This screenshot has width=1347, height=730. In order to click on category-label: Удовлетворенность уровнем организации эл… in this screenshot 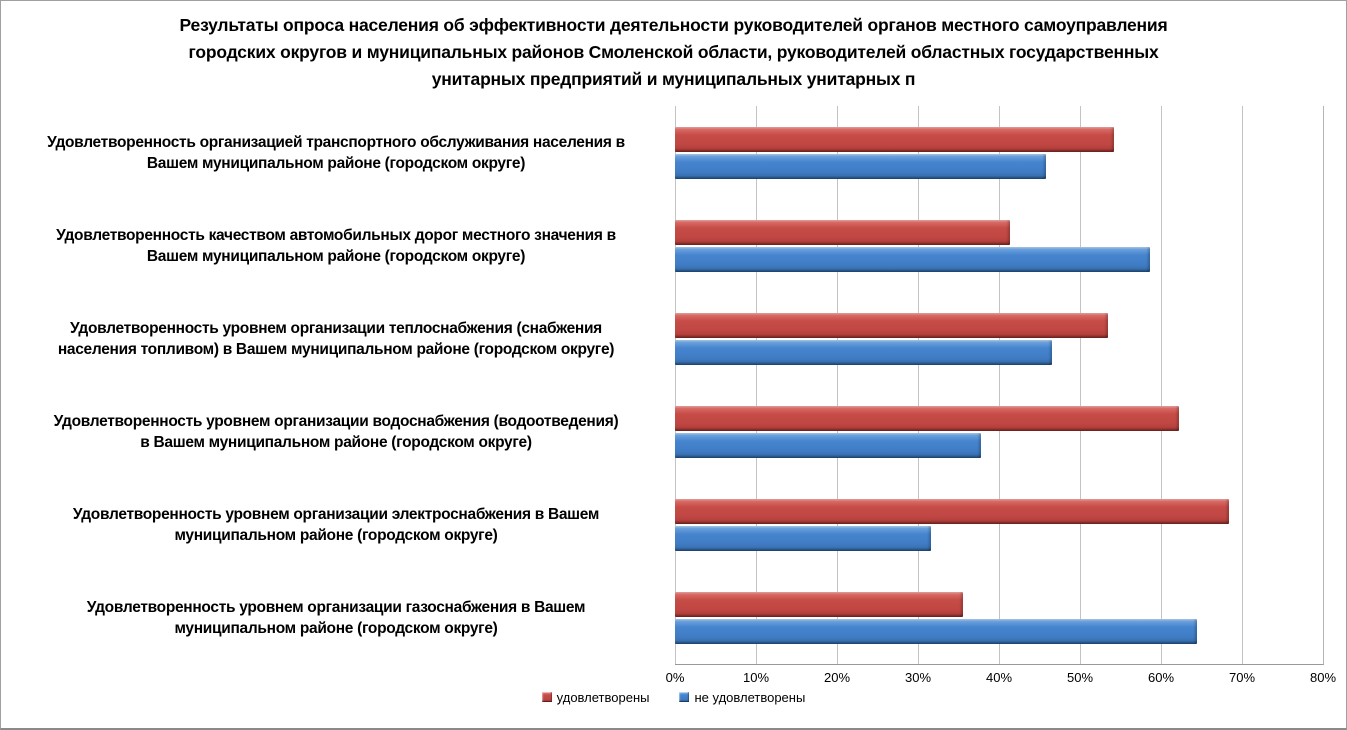, I will do `click(336, 524)`.